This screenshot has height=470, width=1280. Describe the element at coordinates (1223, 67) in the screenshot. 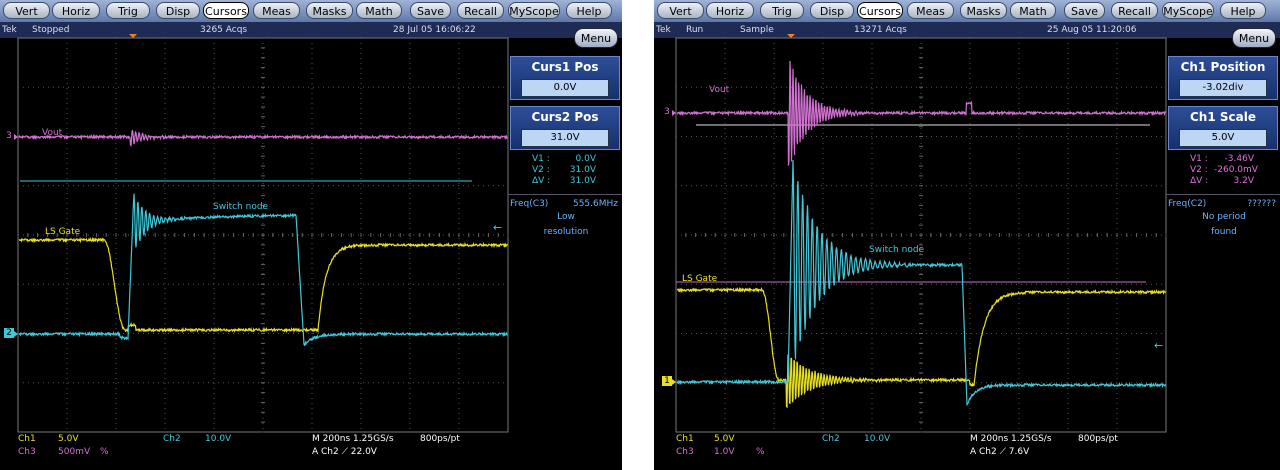

I see `control-label: Ch1 Position` at that location.